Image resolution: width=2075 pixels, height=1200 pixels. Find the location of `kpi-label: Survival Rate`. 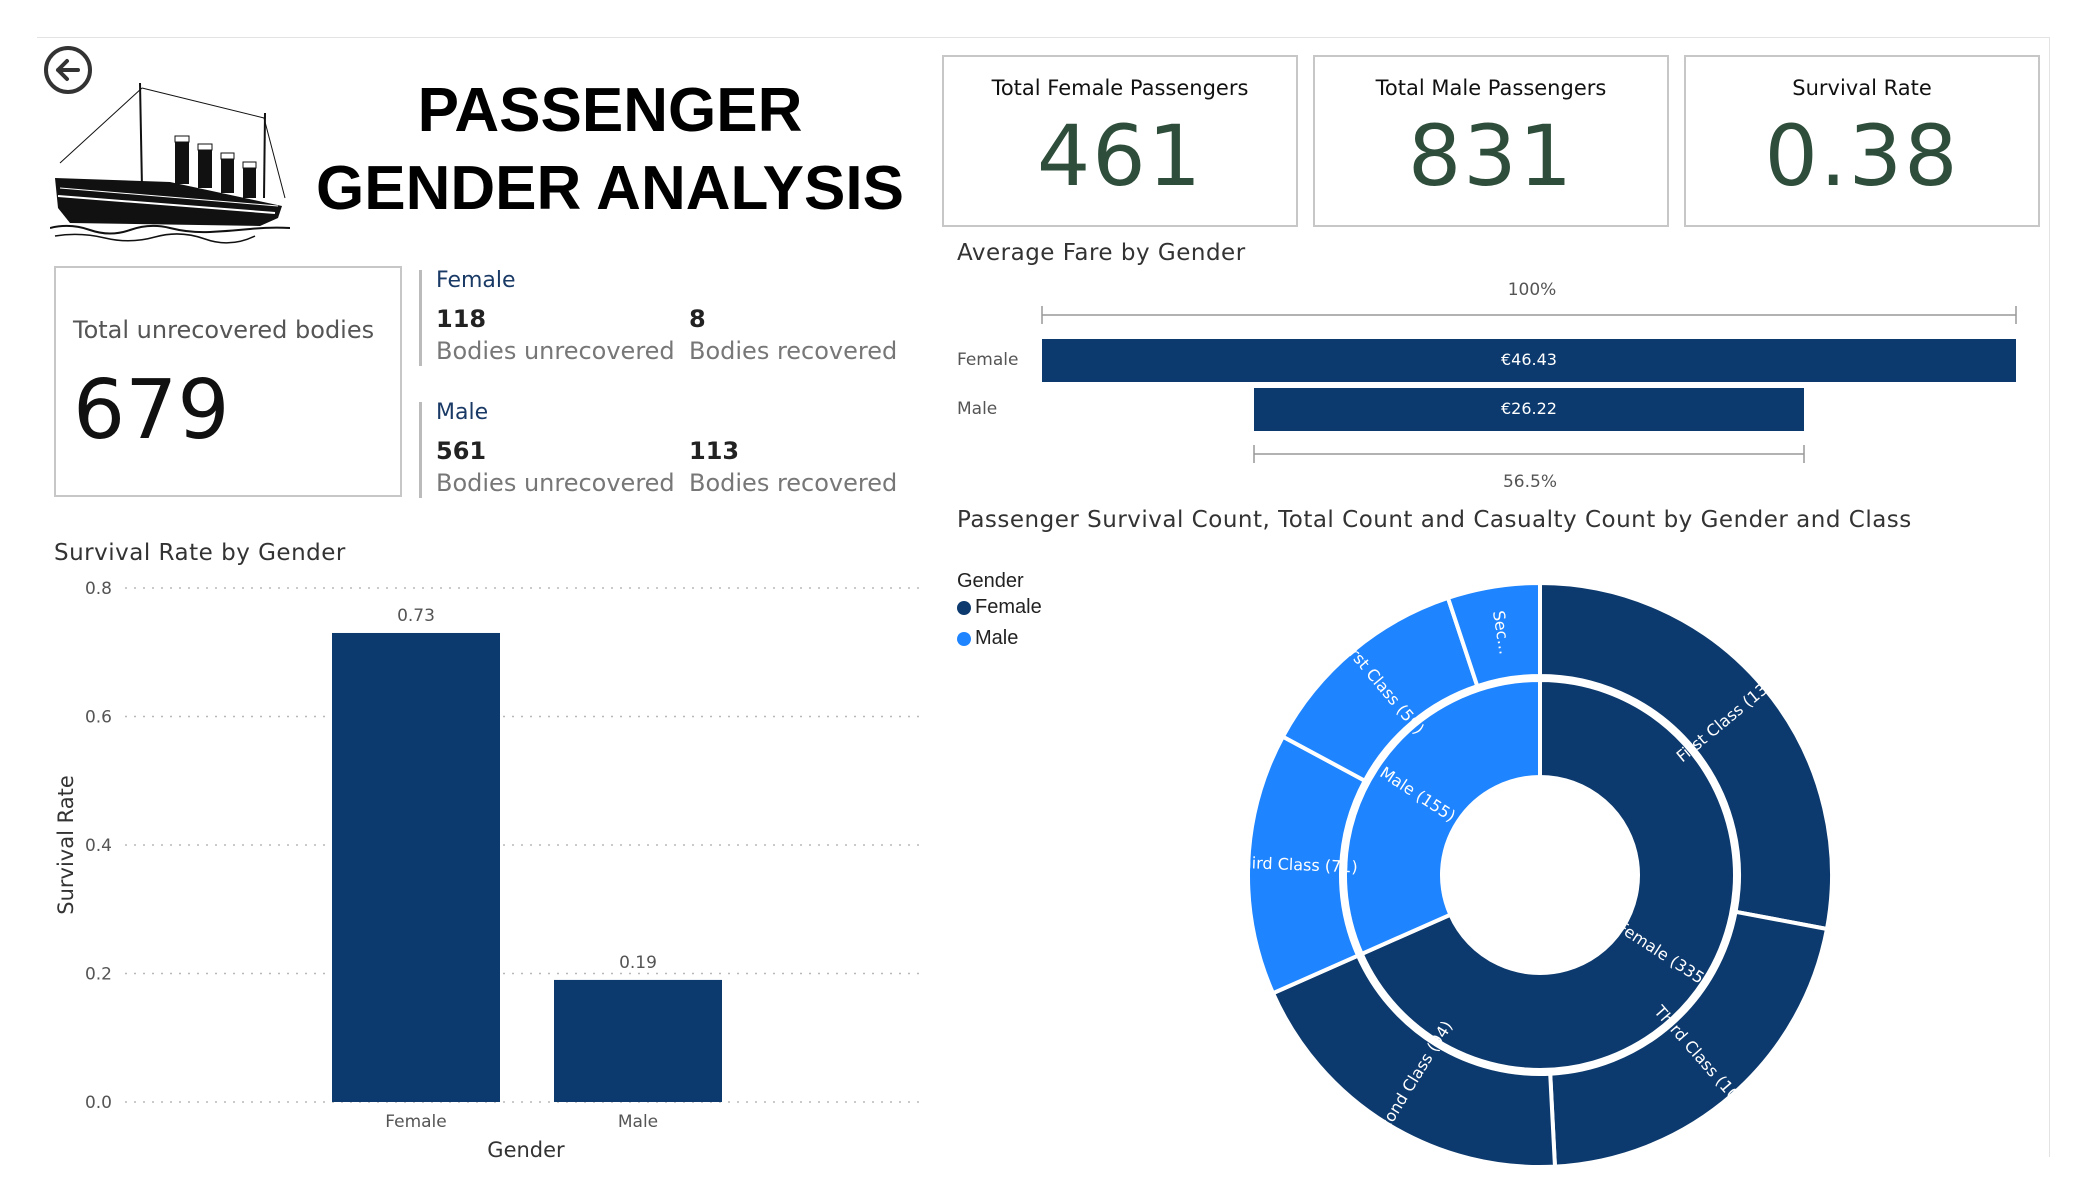

kpi-label: Survival Rate is located at coordinates (1862, 88).